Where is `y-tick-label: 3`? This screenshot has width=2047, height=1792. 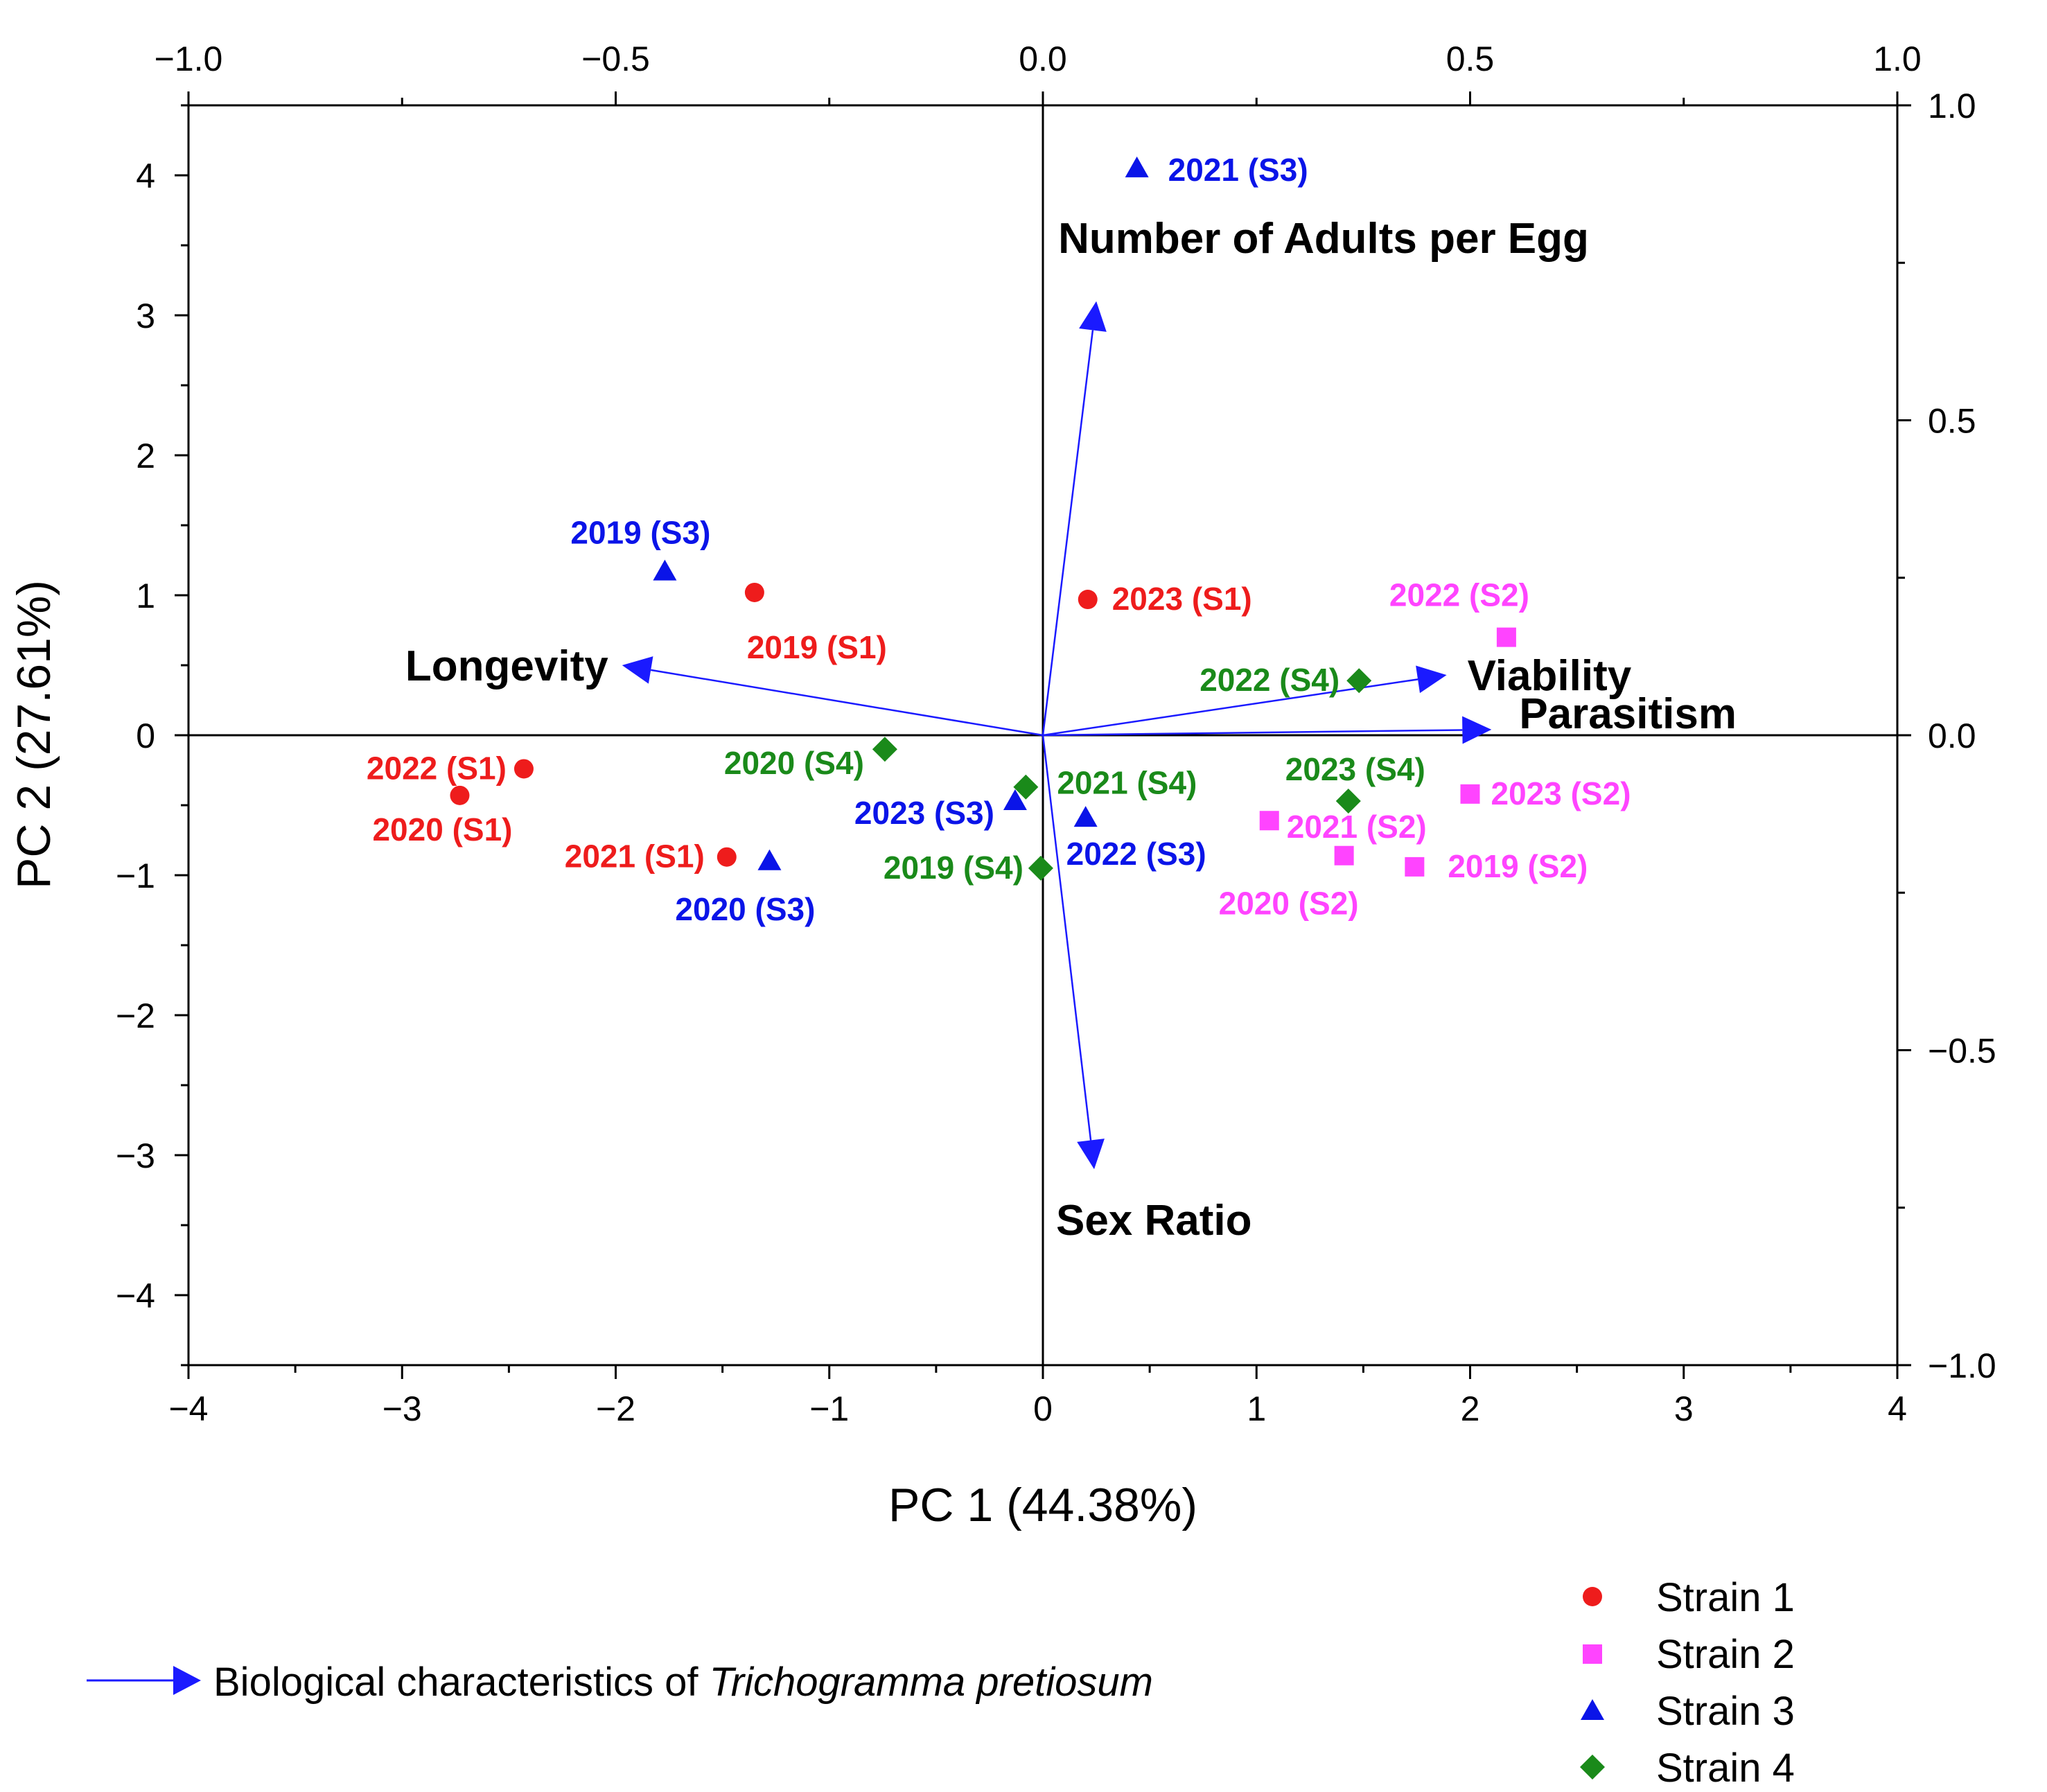
y-tick-label: 3 is located at coordinates (145, 316).